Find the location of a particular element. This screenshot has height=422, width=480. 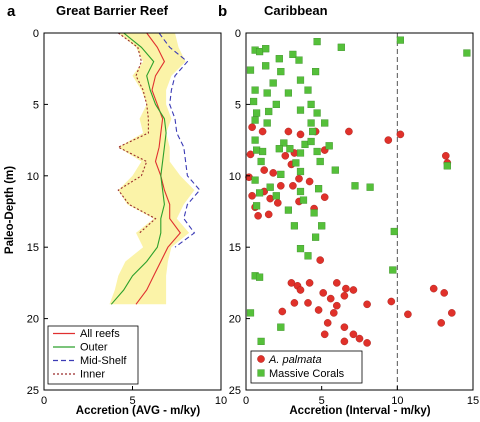

panel-b-x-axis-label: Accretion (Interval - m/ky) is located at coordinates (359, 411).